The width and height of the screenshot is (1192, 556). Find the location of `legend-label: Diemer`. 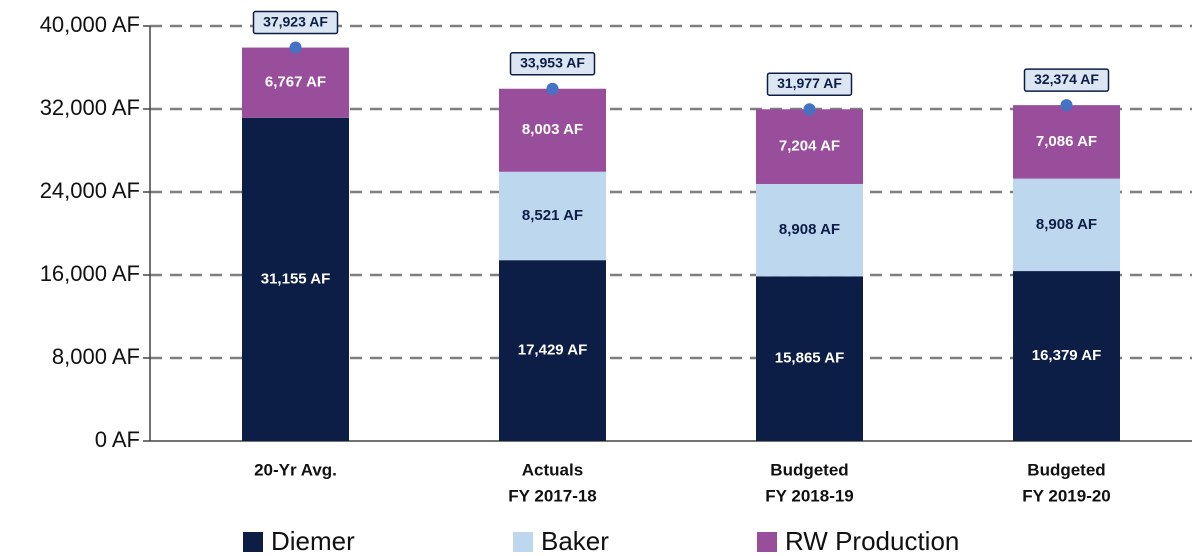

legend-label: Diemer is located at coordinates (313, 541).